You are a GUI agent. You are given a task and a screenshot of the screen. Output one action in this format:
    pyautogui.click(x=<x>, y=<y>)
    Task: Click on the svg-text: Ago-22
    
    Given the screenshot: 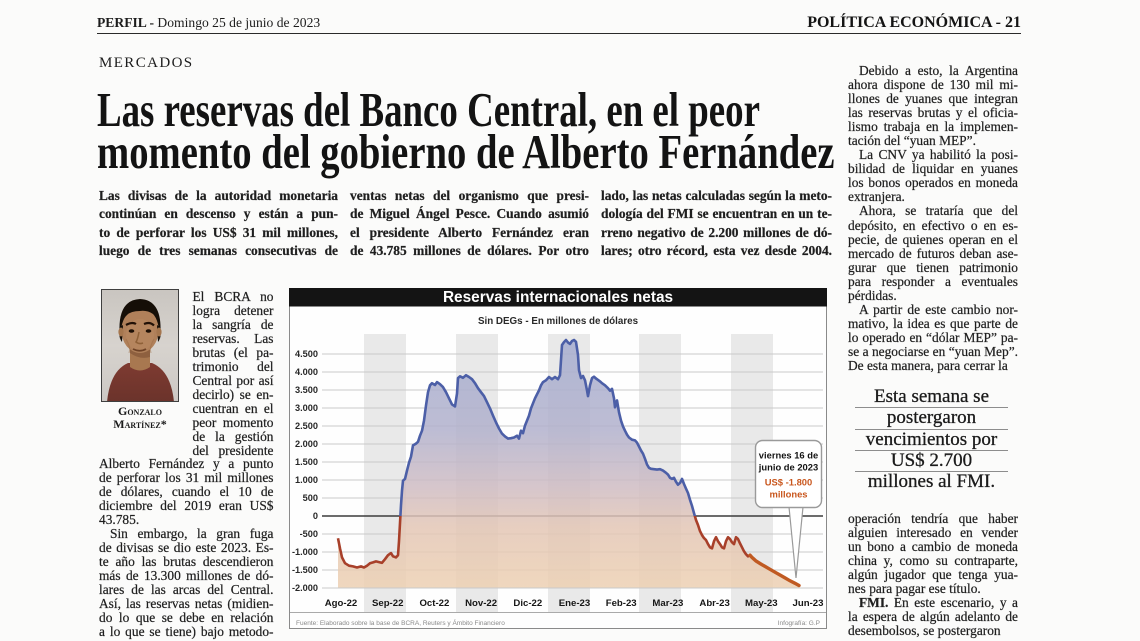 What is the action you would take?
    pyautogui.click(x=341, y=603)
    